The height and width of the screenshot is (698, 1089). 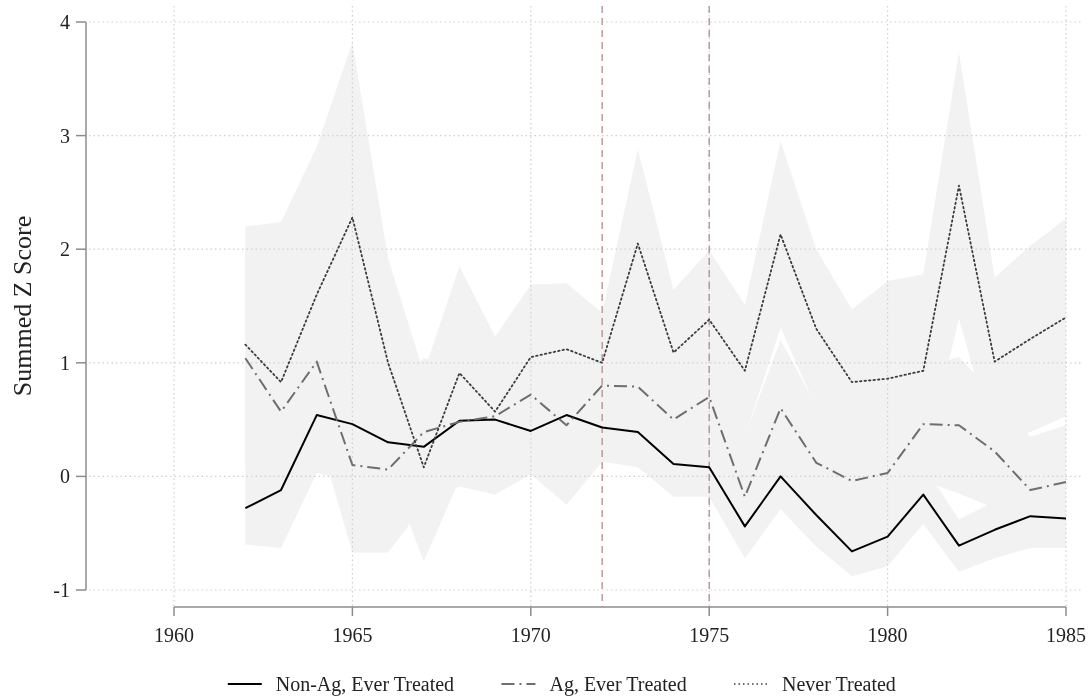 I want to click on legend-label: Never Treated, so click(x=839, y=684).